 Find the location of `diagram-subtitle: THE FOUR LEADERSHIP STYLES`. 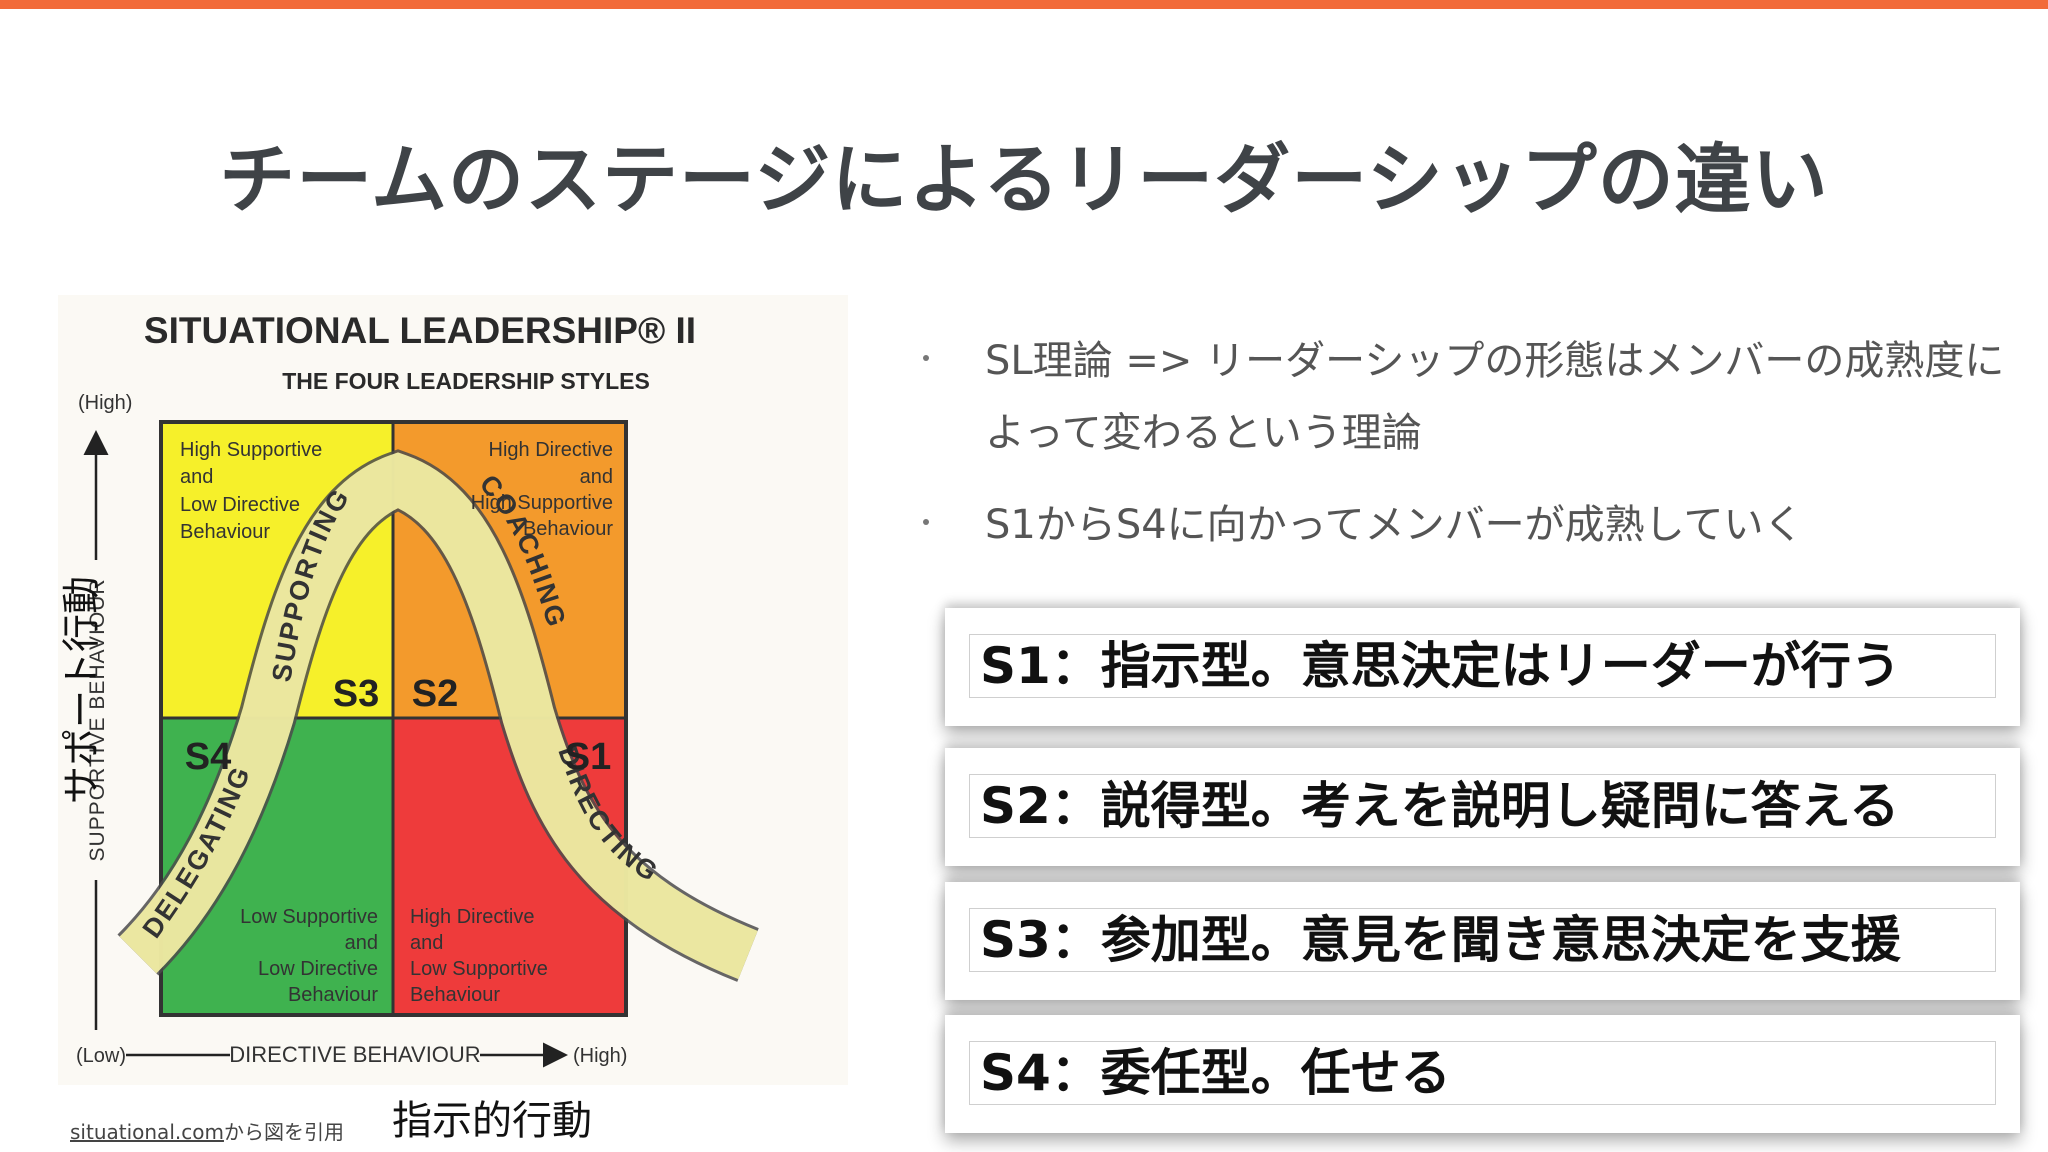

diagram-subtitle: THE FOUR LEADERSHIP STYLES is located at coordinates (466, 381).